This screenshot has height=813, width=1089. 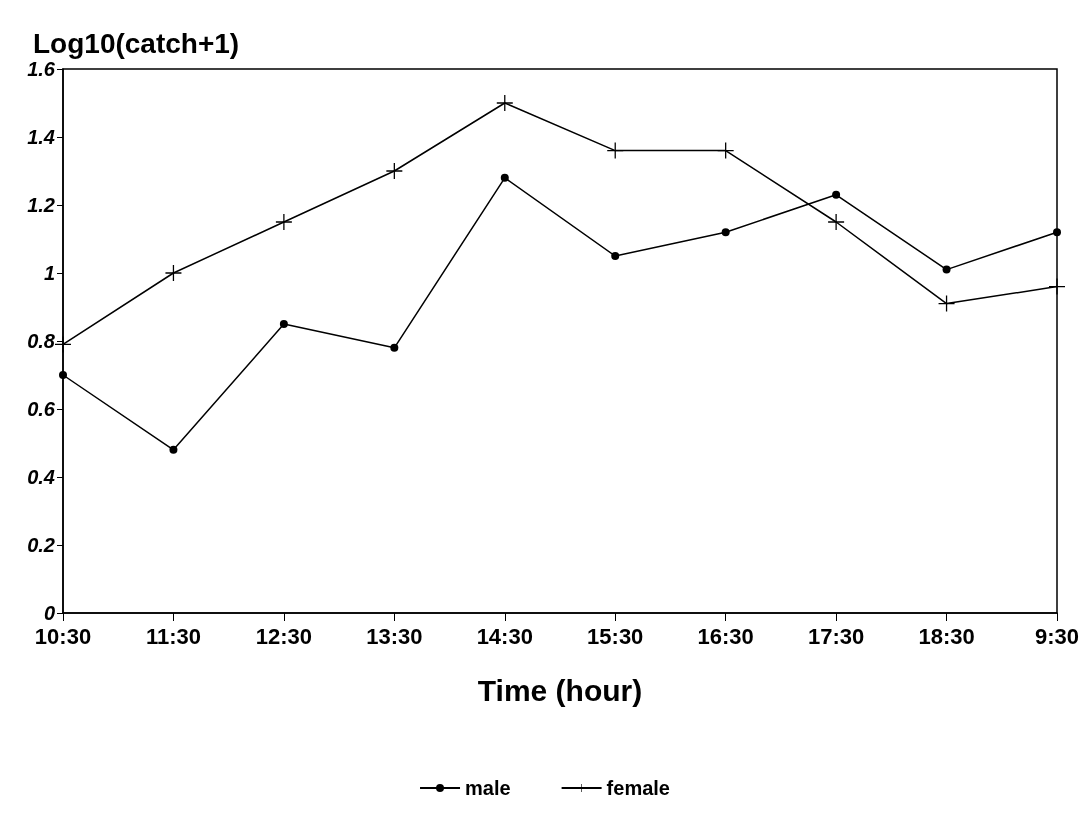 I want to click on x-tick-label: 9:30, so click(x=1057, y=636).